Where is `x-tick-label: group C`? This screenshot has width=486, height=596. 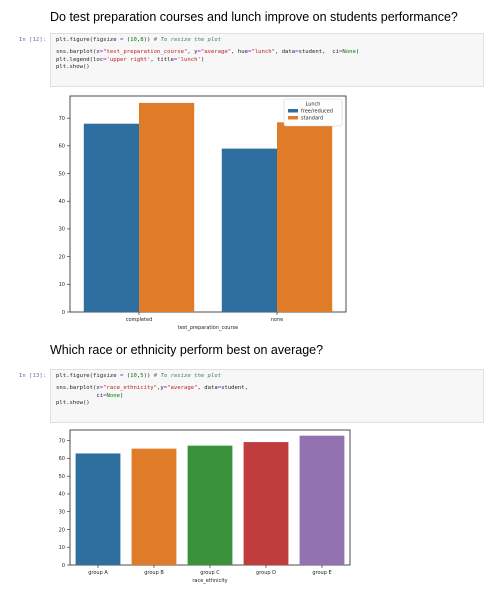
x-tick-label: group C is located at coordinates (210, 573).